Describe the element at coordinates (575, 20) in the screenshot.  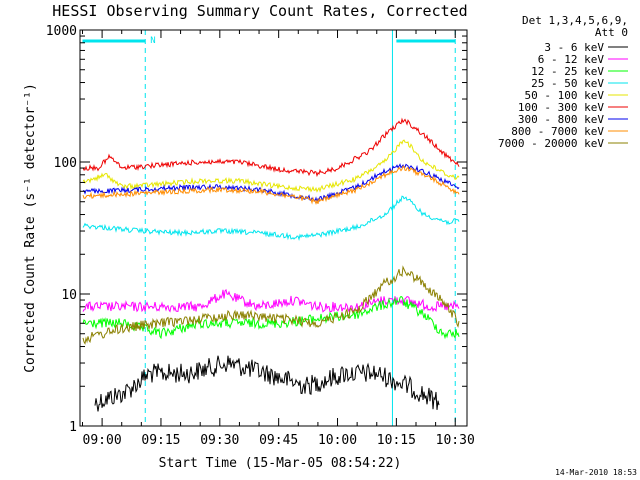
I see `legend-title: Det 1,3,4,5,6,9,` at that location.